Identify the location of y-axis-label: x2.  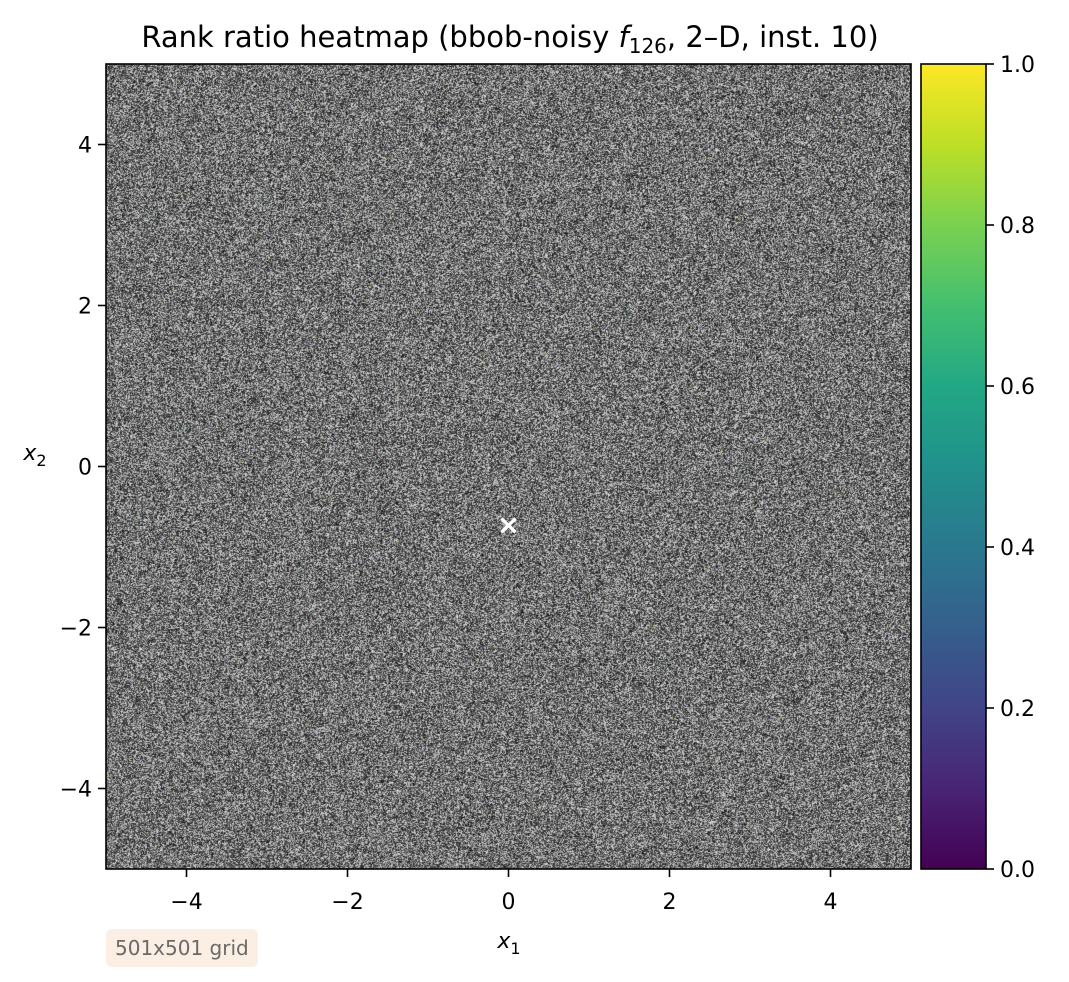
(34, 455).